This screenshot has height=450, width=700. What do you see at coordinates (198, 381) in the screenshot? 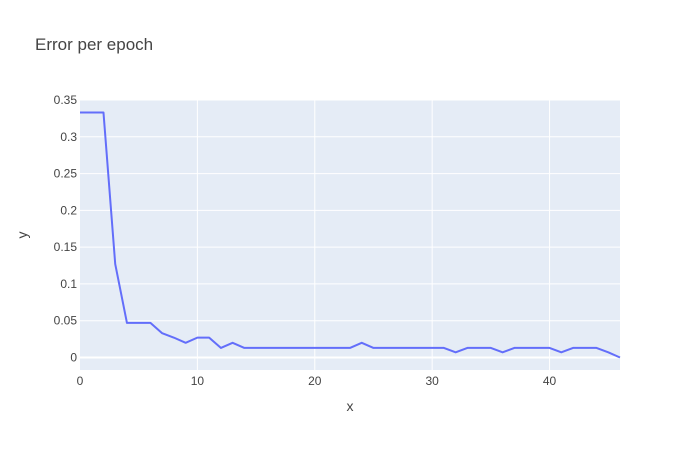
I see `x-tick-label: 10` at bounding box center [198, 381].